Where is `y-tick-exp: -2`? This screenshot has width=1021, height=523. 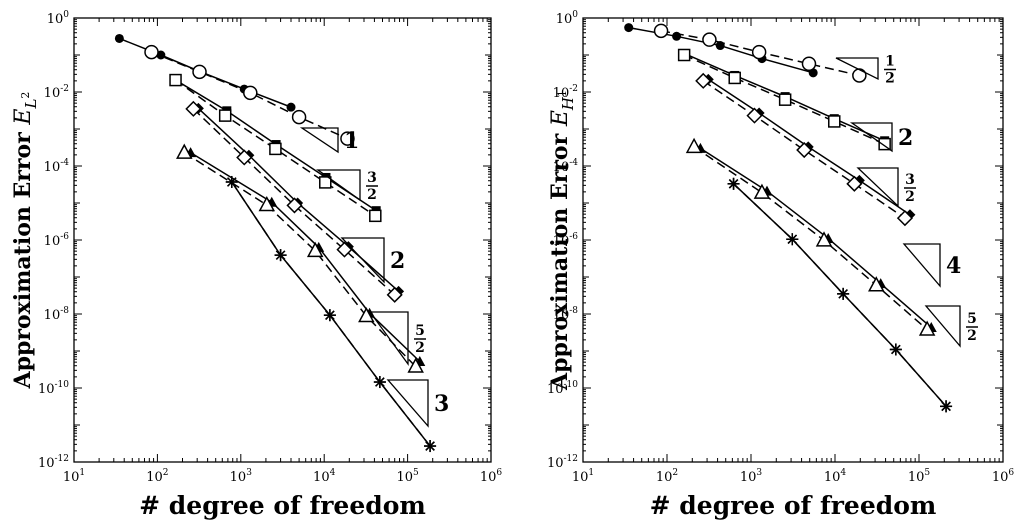
y-tick-exp: -2 is located at coordinates (573, 89).